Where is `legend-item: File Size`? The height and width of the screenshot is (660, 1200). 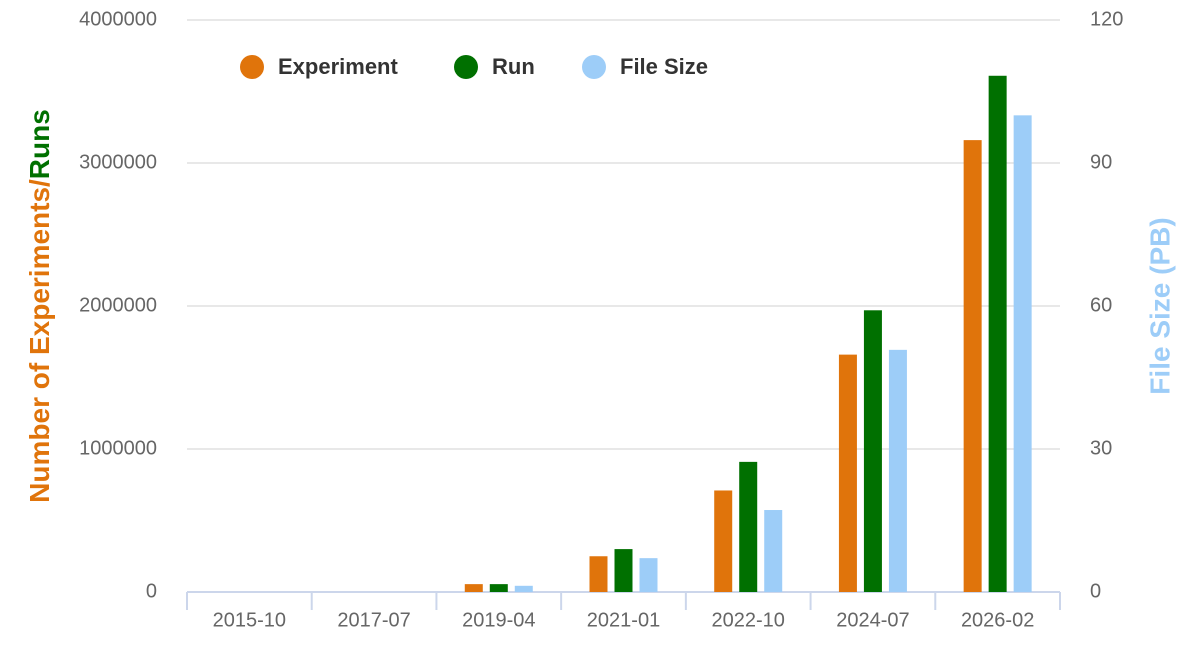 legend-item: File Size is located at coordinates (645, 66).